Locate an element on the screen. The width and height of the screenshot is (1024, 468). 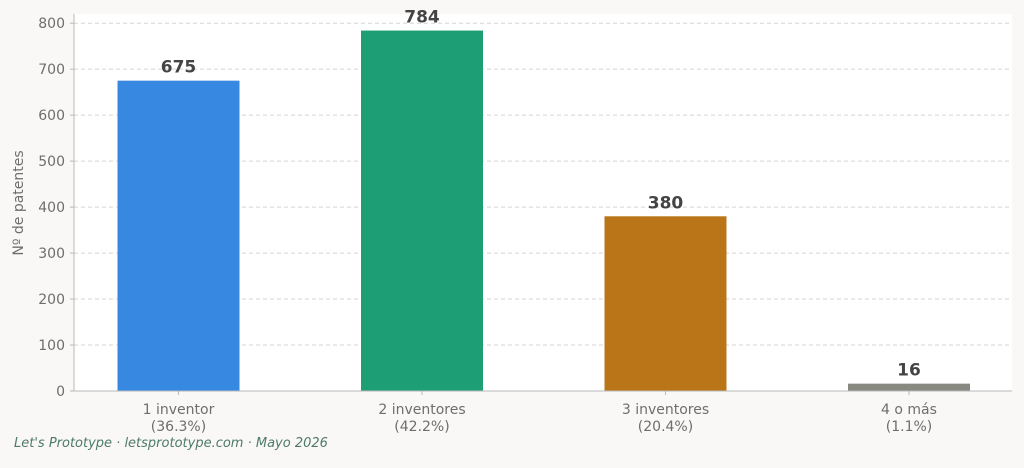
y-tick-label: 700 is located at coordinates (51, 70).